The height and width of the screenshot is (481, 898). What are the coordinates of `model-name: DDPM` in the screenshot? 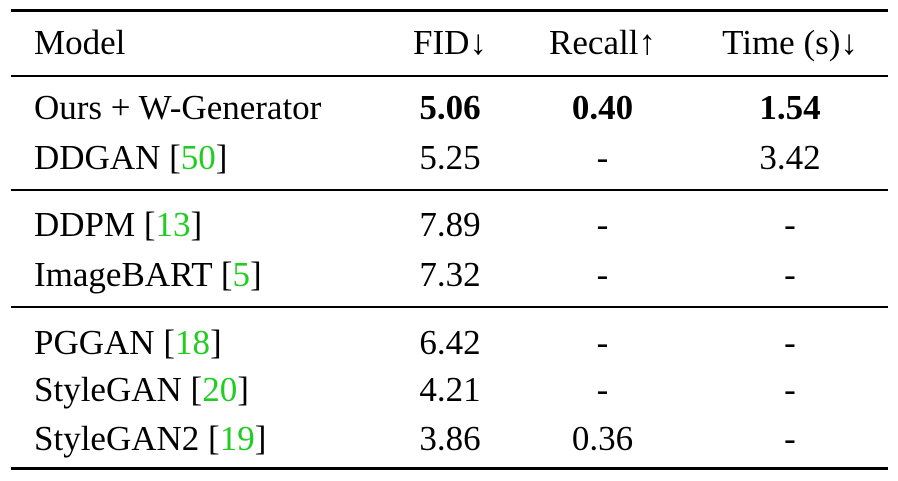 It's located at (85, 224).